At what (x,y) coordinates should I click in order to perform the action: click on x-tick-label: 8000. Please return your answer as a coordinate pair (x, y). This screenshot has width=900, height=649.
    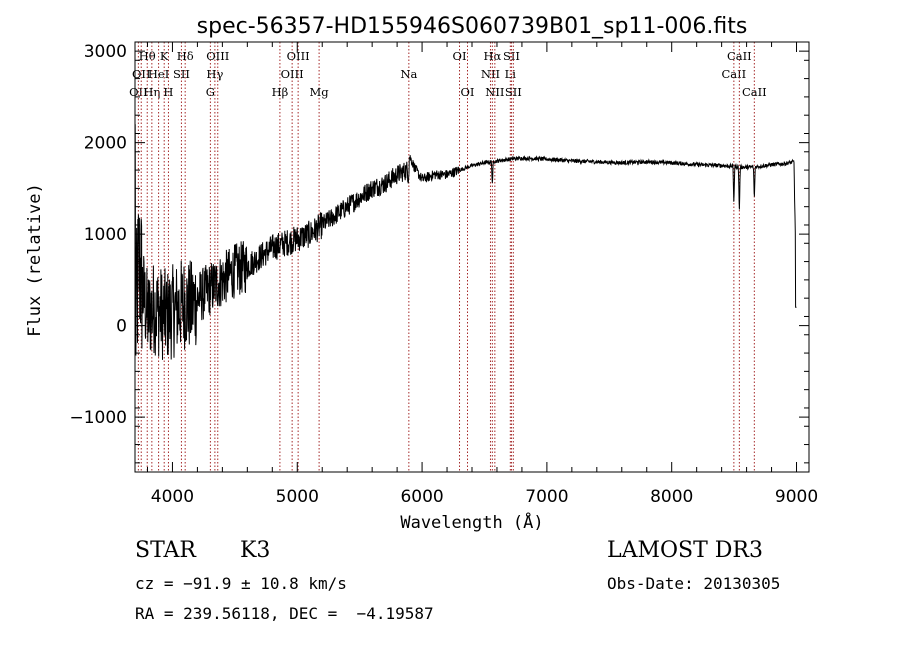
    Looking at the image, I should click on (671, 497).